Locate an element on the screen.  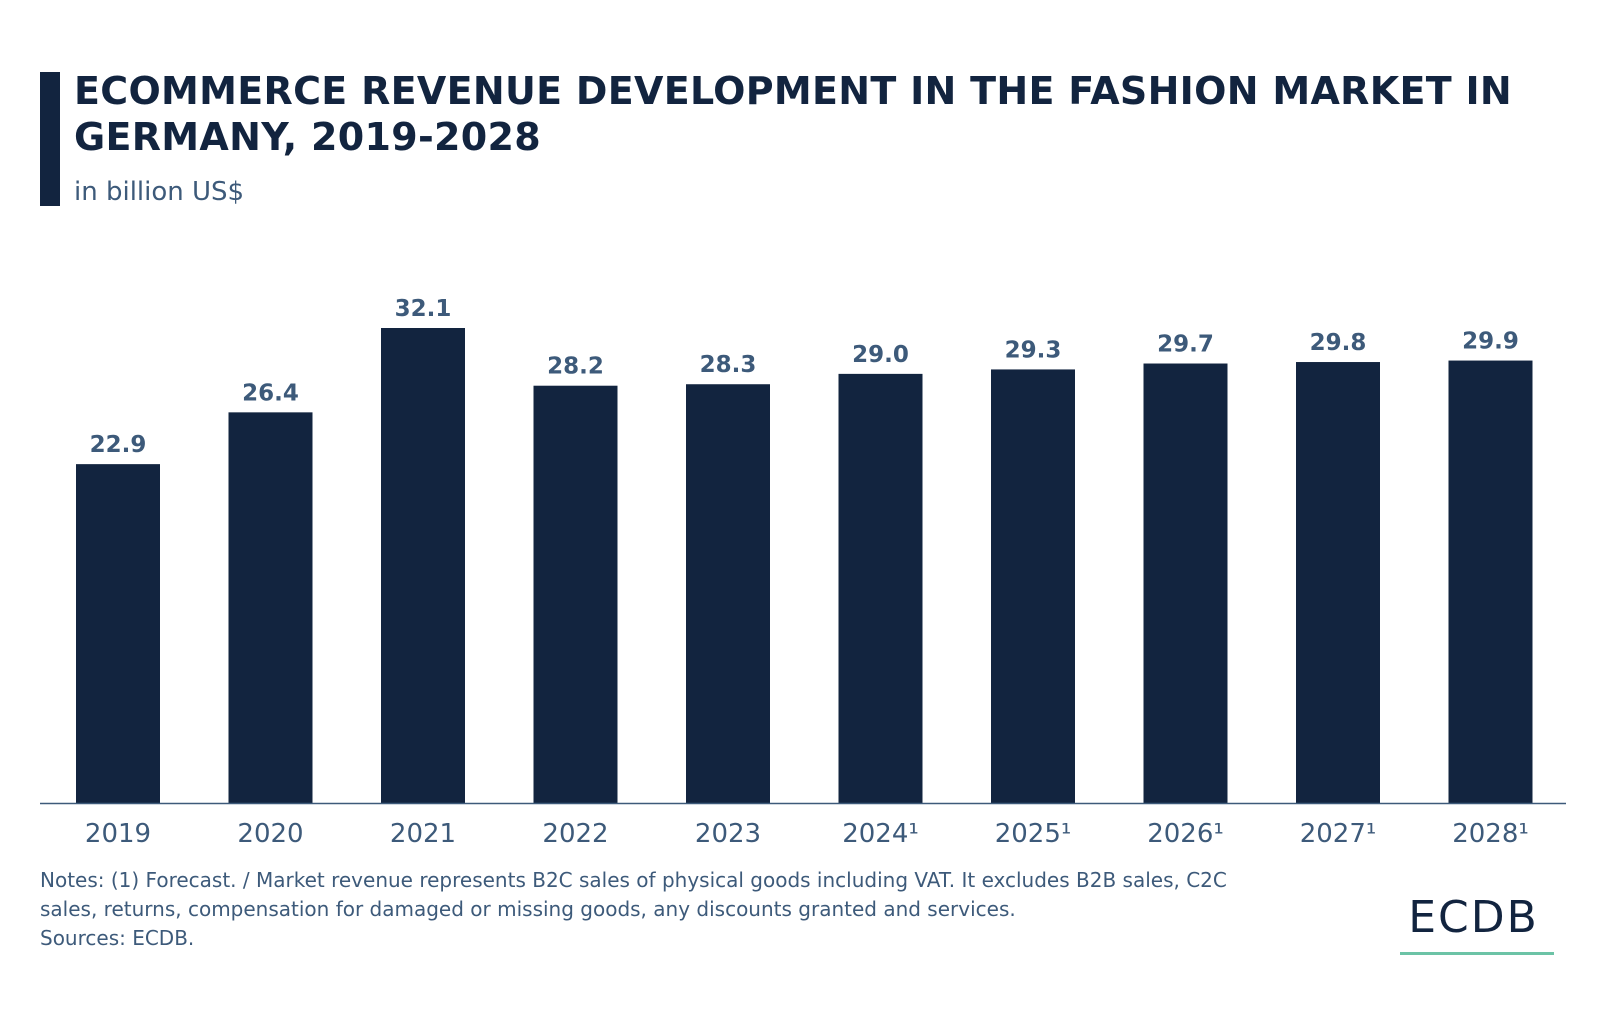
sources-text: Sources: ECDB. is located at coordinates (117, 938).